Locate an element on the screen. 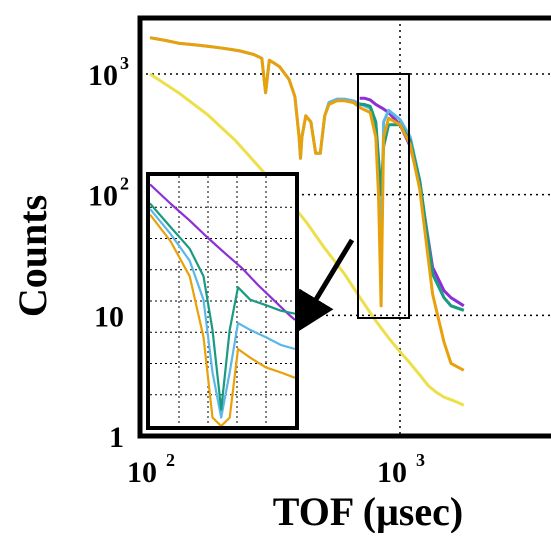 Image resolution: width=551 pixels, height=538 pixels. inset-series-line-purple is located at coordinates (222, 252).